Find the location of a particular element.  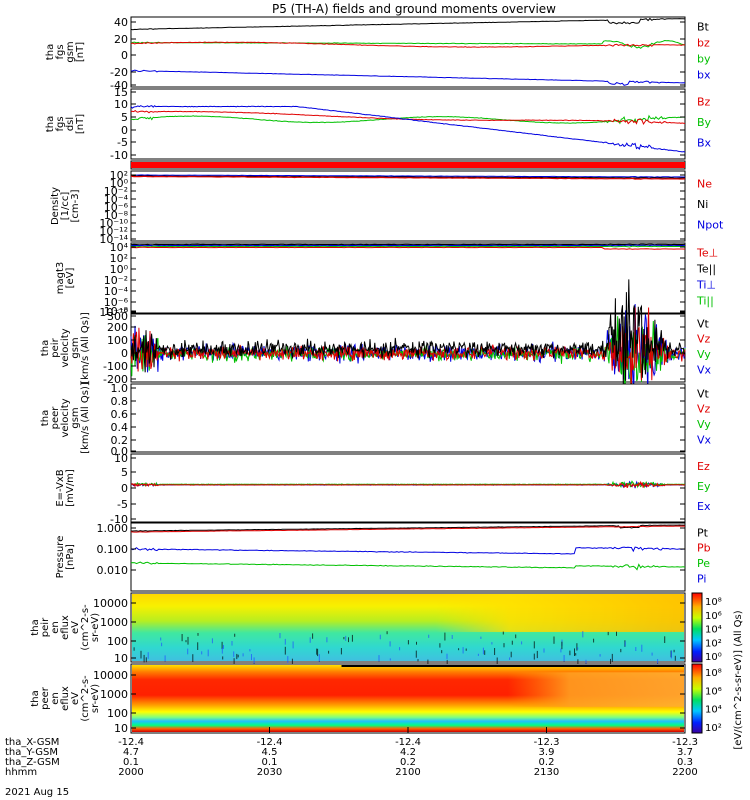

y-tick-label: 10000 is located at coordinates (110, 603).